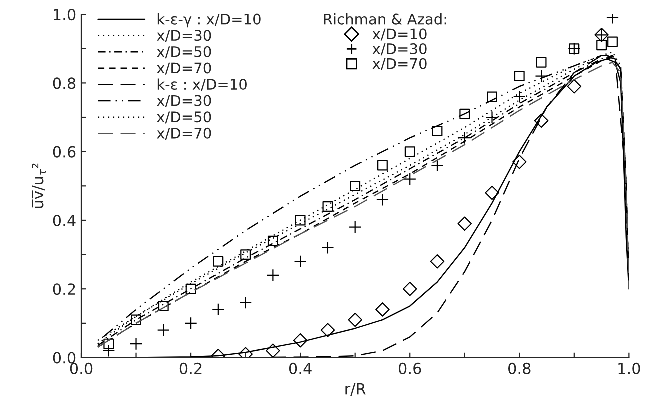 The width and height of the screenshot is (652, 416). What do you see at coordinates (209, 21) in the screenshot?
I see `legend-label: k-ε-γ : x/D=10` at bounding box center [209, 21].